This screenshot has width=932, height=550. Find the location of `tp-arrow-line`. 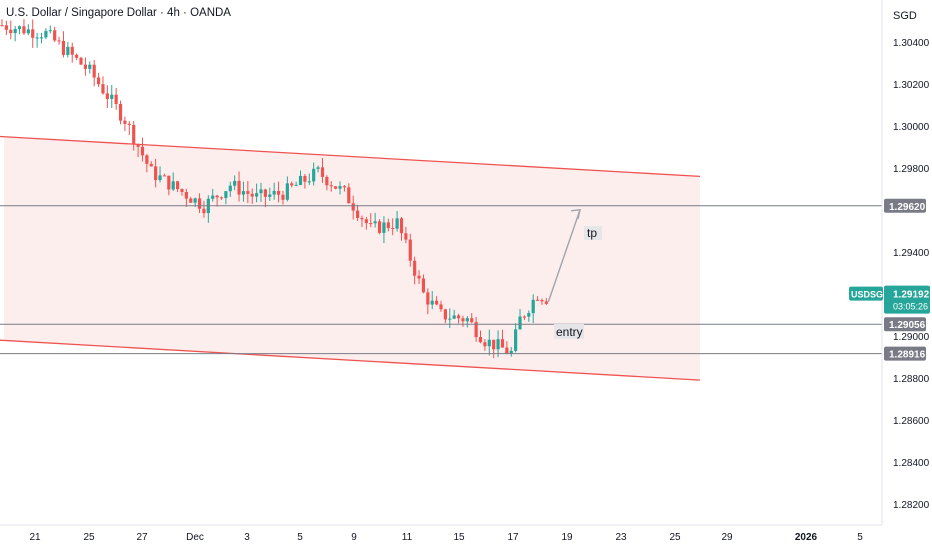

tp-arrow-line is located at coordinates (564, 256).